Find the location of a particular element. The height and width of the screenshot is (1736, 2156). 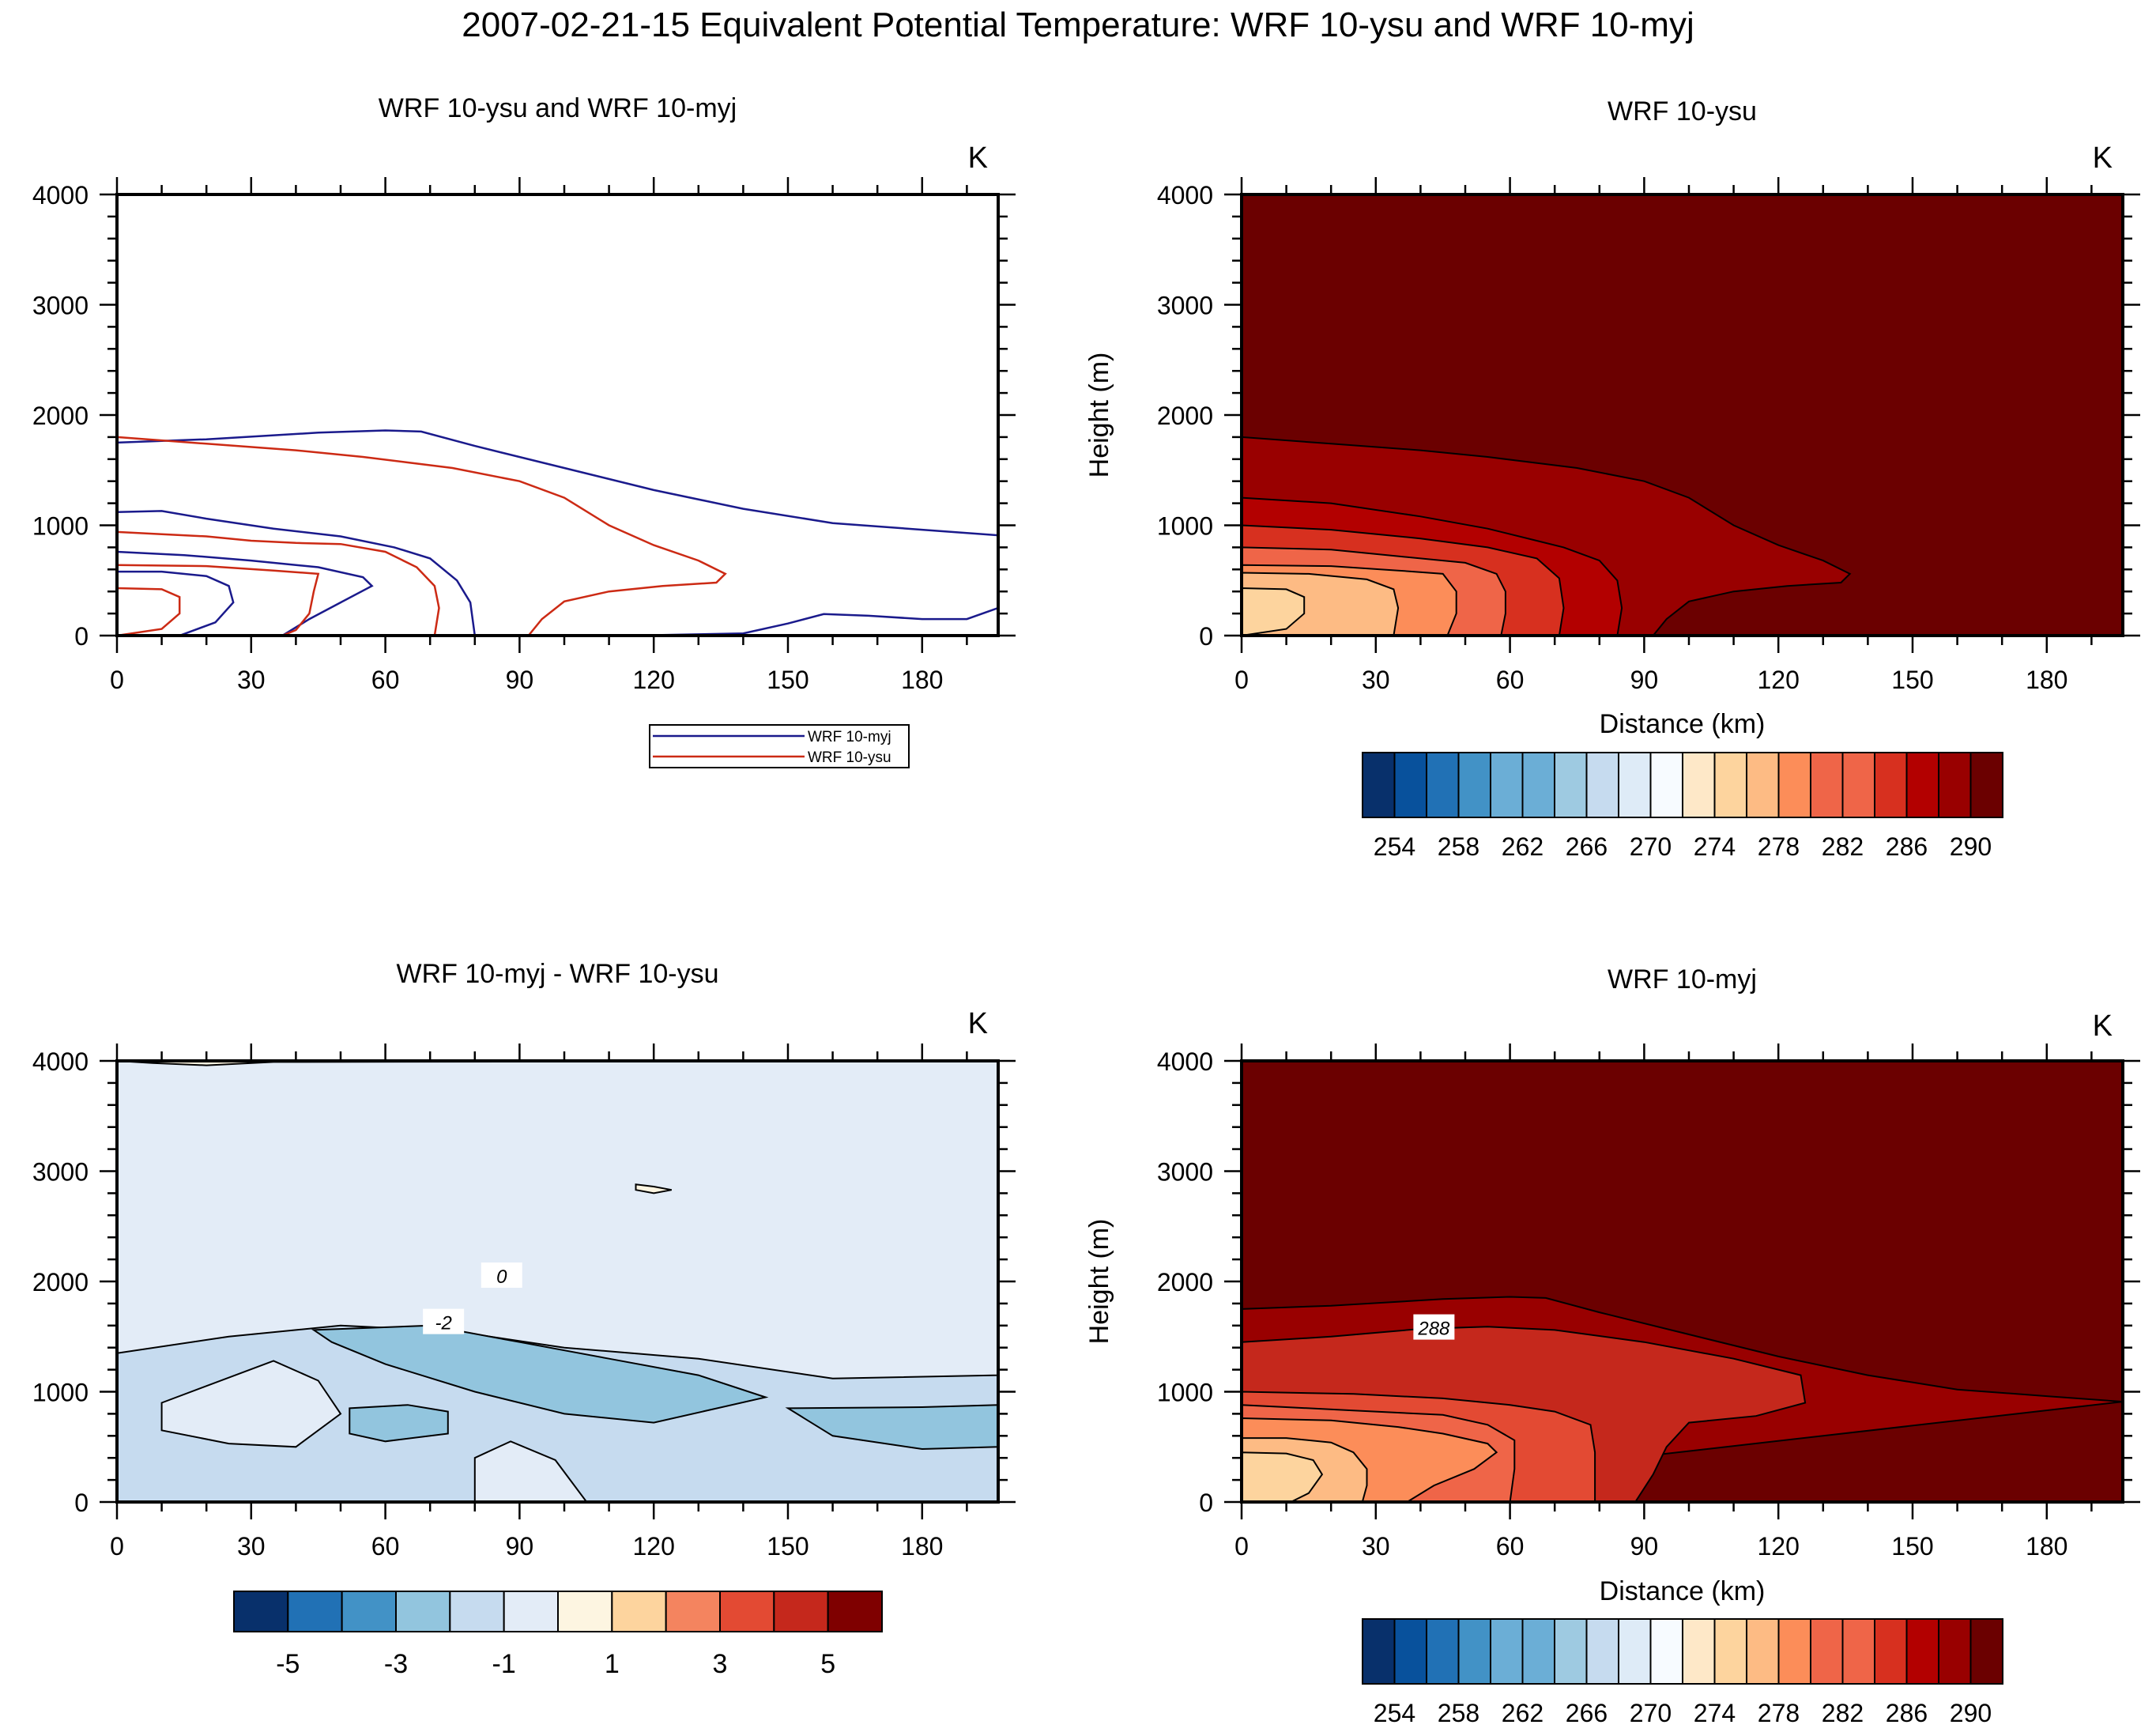

contour-label: -2 is located at coordinates (444, 1323).